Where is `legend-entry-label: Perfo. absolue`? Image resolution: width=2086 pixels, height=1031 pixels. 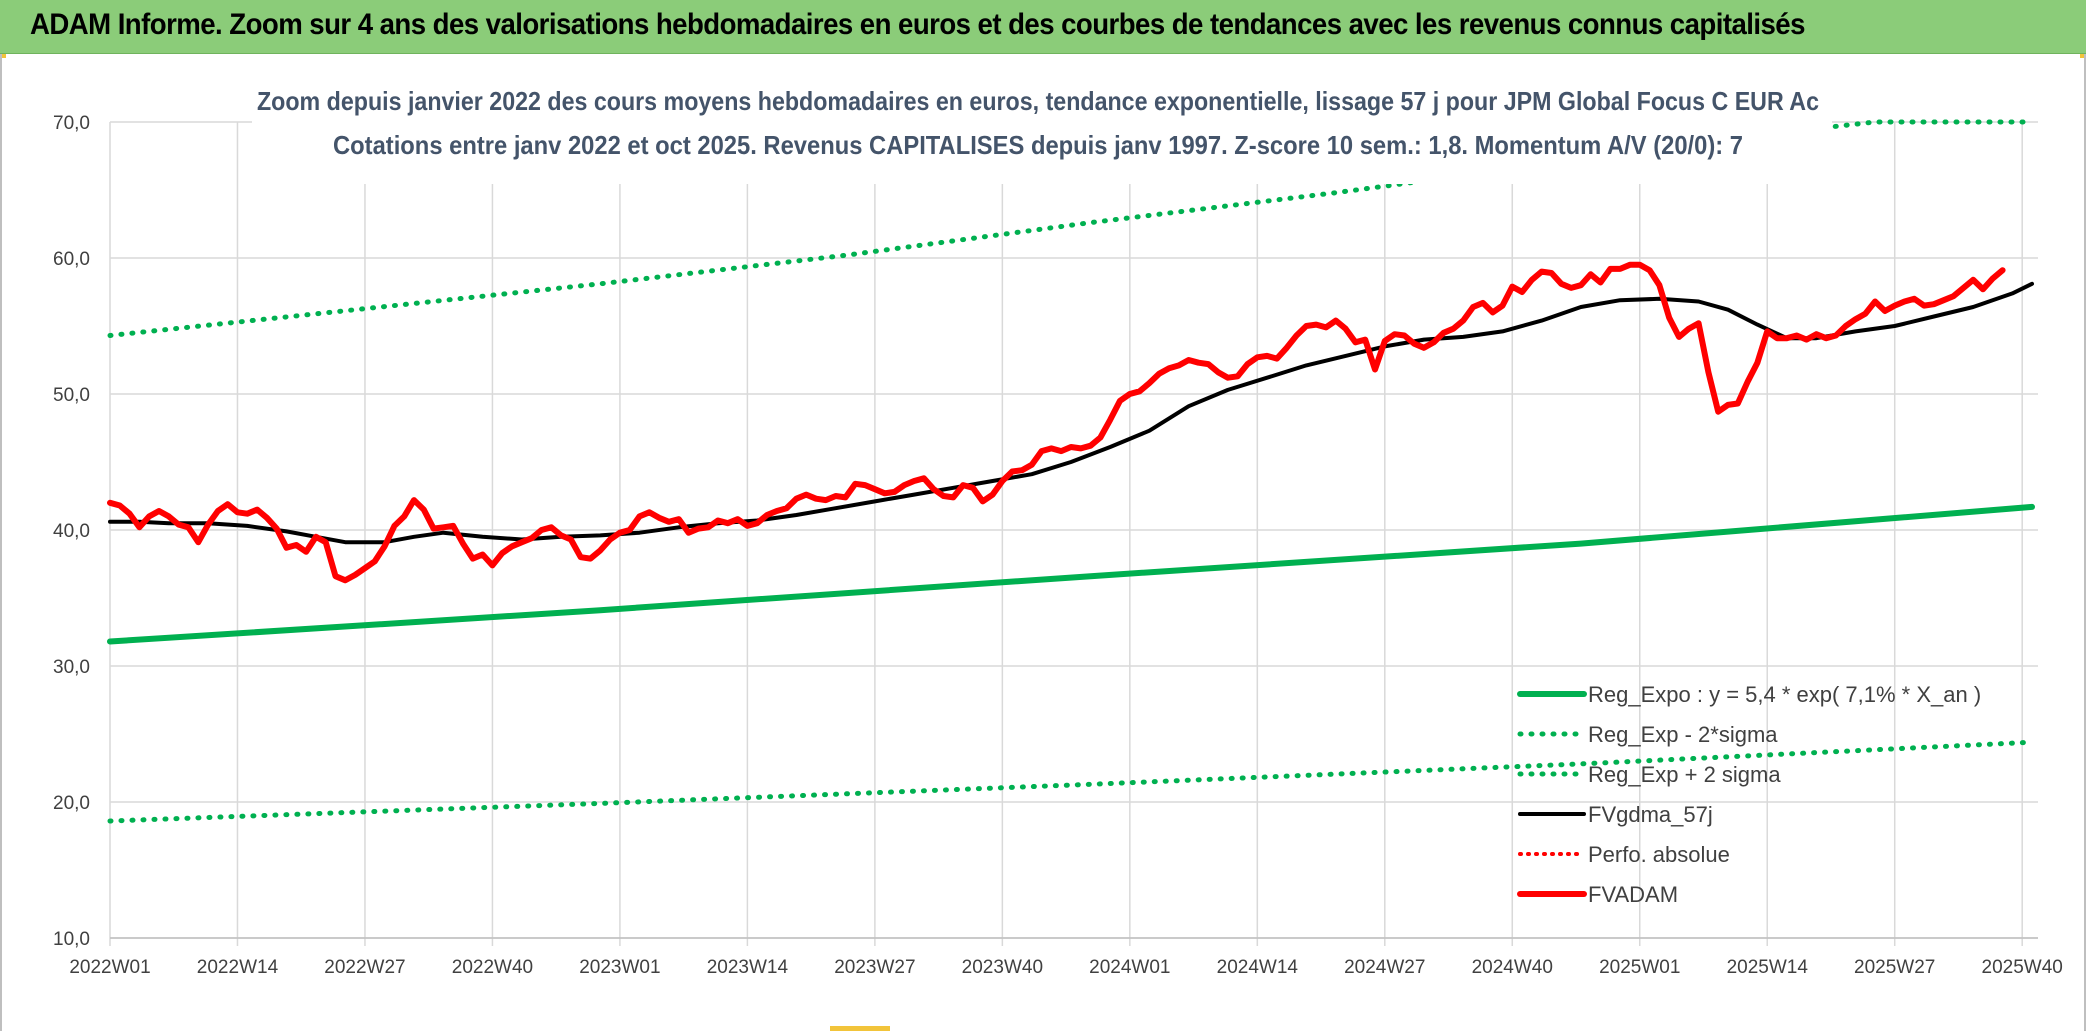 legend-entry-label: Perfo. absolue is located at coordinates (1659, 854).